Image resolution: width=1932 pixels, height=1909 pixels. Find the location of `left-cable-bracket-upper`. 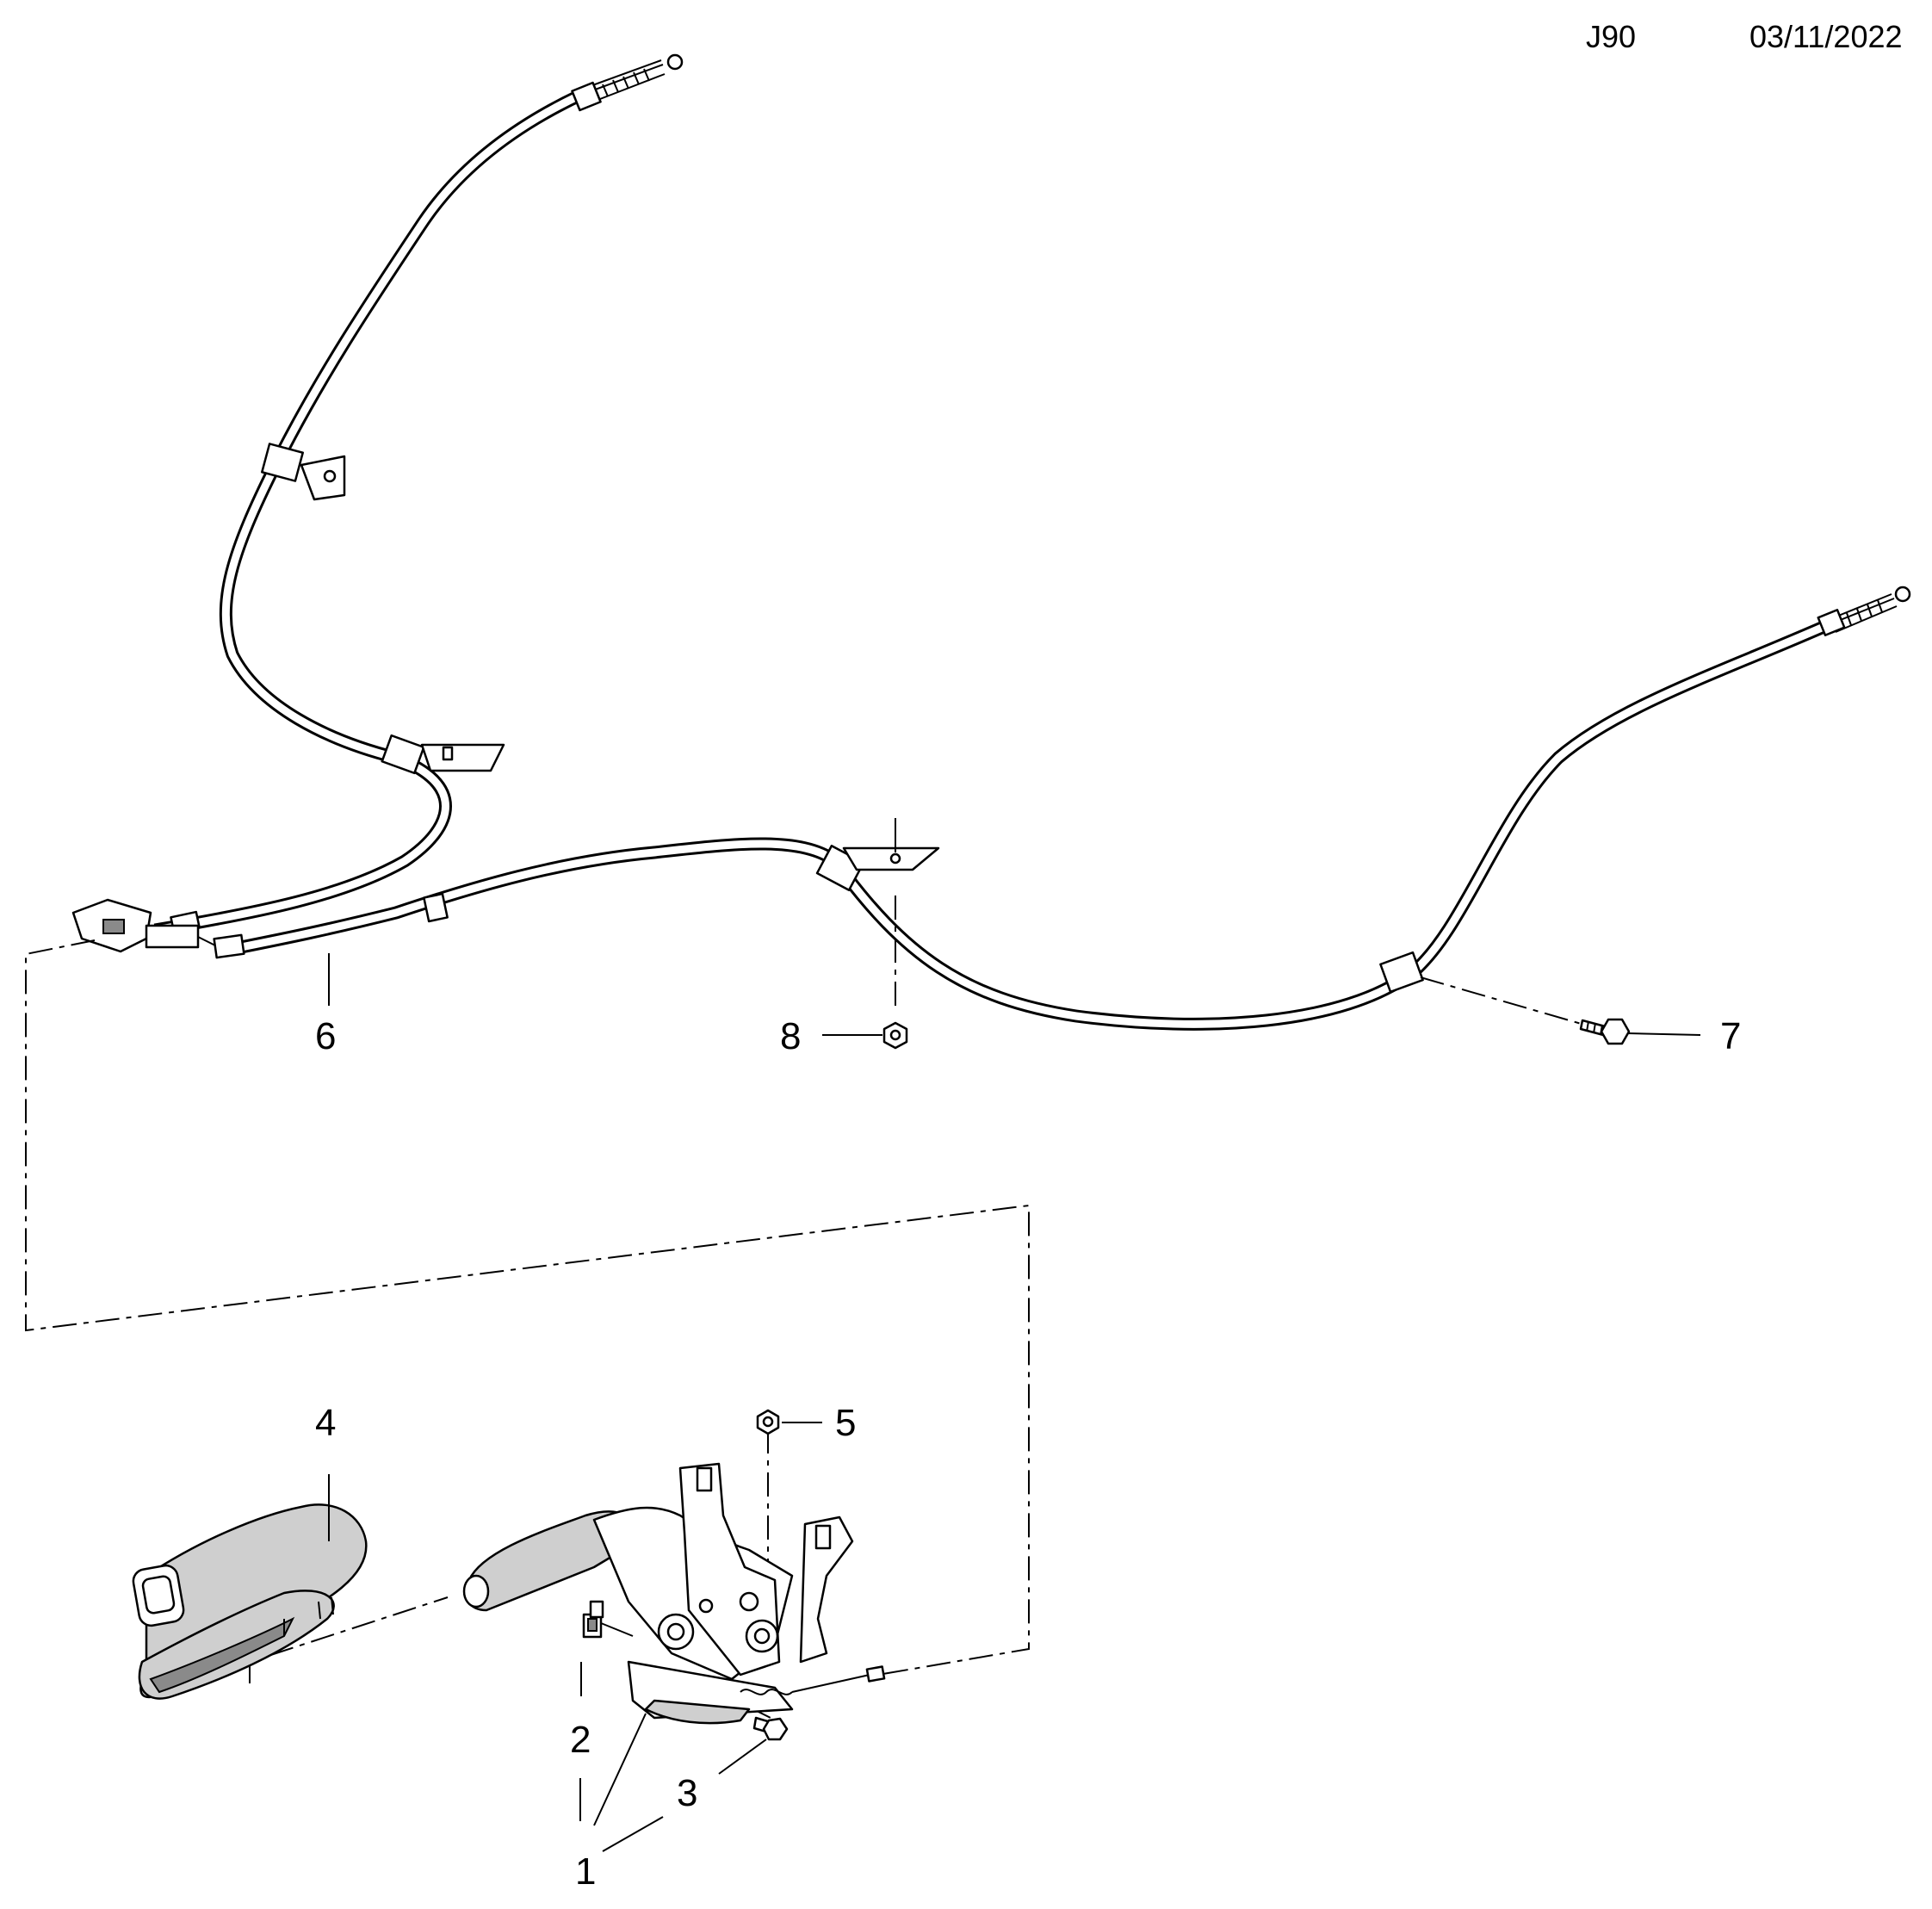

left-cable-bracket-upper is located at coordinates (303, 472).